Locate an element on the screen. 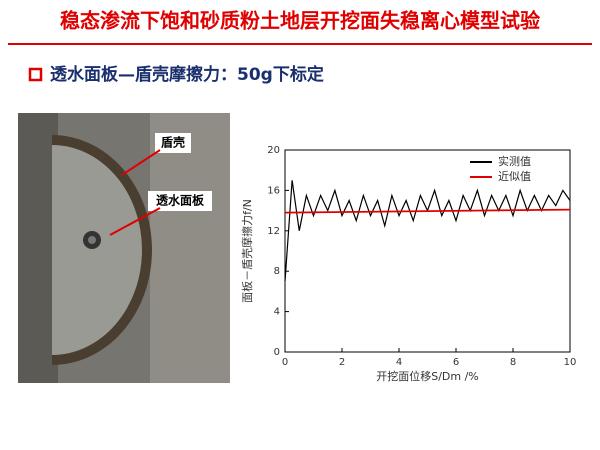 This screenshot has width=600, height=450. bullet-text: 透水面板—盾壳摩擦力：50g下标定 is located at coordinates (187, 74).